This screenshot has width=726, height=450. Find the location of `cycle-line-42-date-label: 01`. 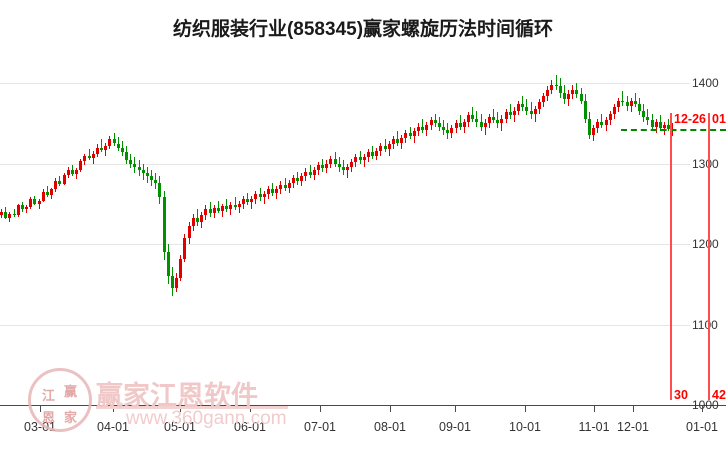

cycle-line-42-date-label: 01 is located at coordinates (719, 119).